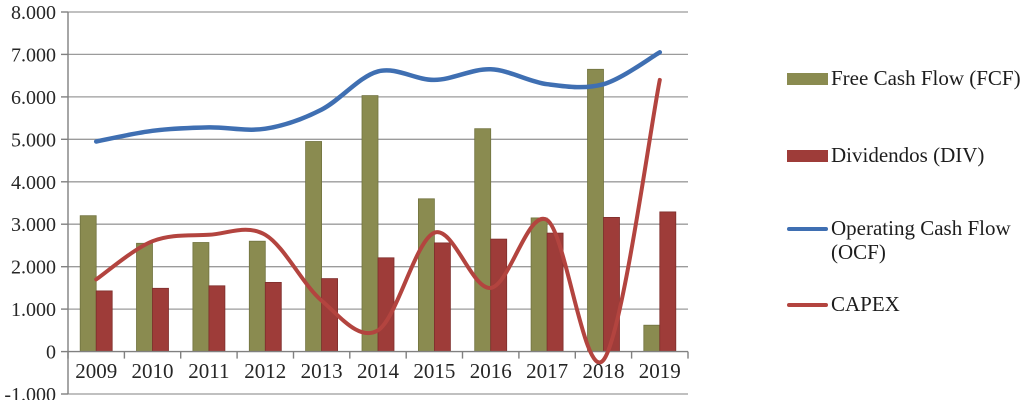 This screenshot has height=400, width=1020. I want to click on fcf-bar-2013, so click(314, 247).